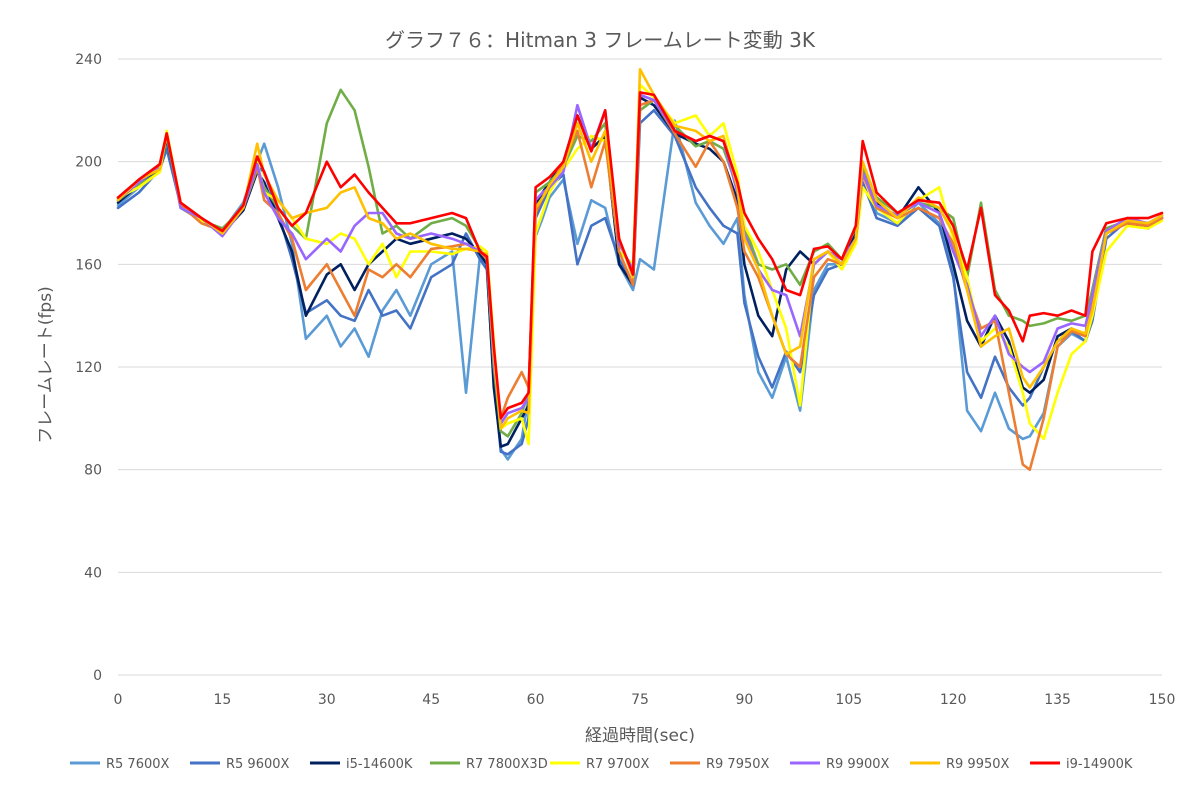  I want to click on legend-item: i5-14600K, so click(361, 764).